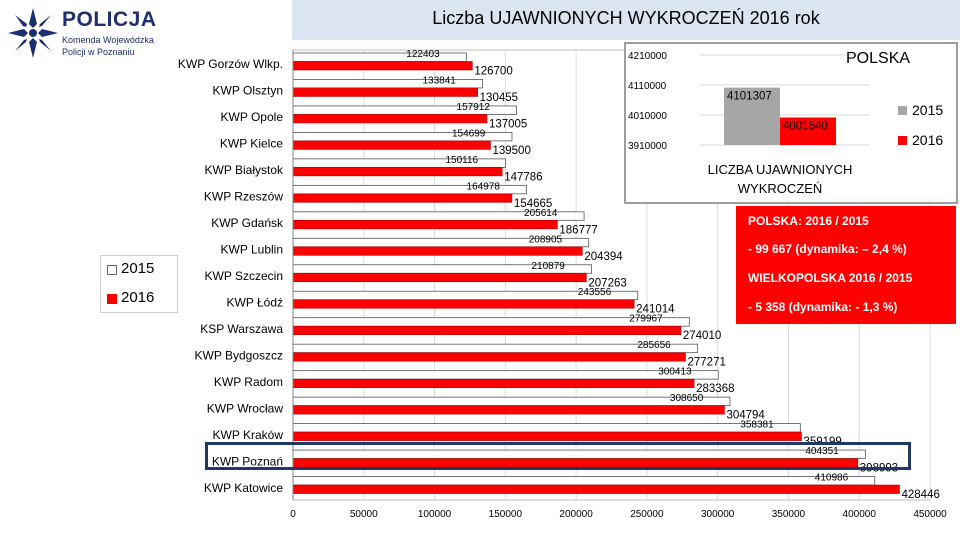 This screenshot has width=960, height=540. Describe the element at coordinates (647, 116) in the screenshot. I see `inset-y-tick-label: 4010000` at that location.